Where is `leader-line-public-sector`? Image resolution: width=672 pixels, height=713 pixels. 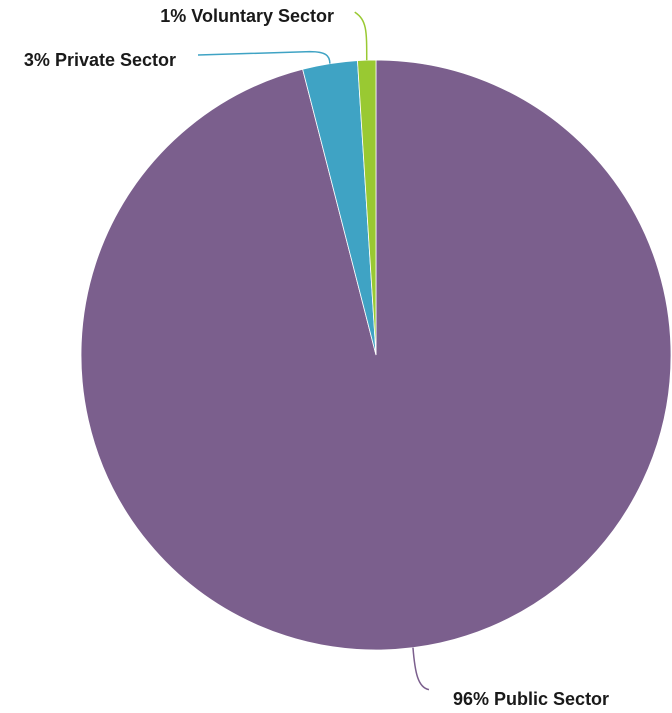 leader-line-public-sector is located at coordinates (421, 669).